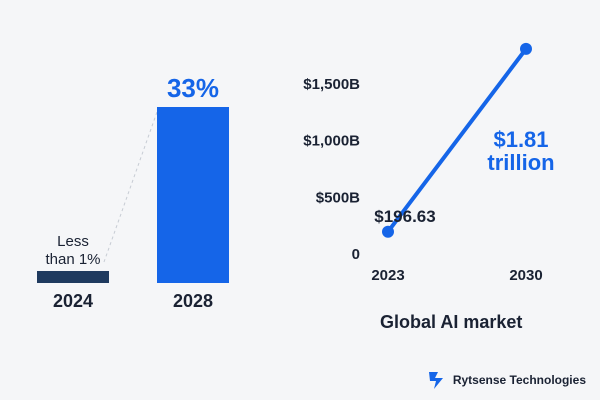 This screenshot has width=600, height=400. I want to click on line-series-global-ai-market, so click(457, 140).